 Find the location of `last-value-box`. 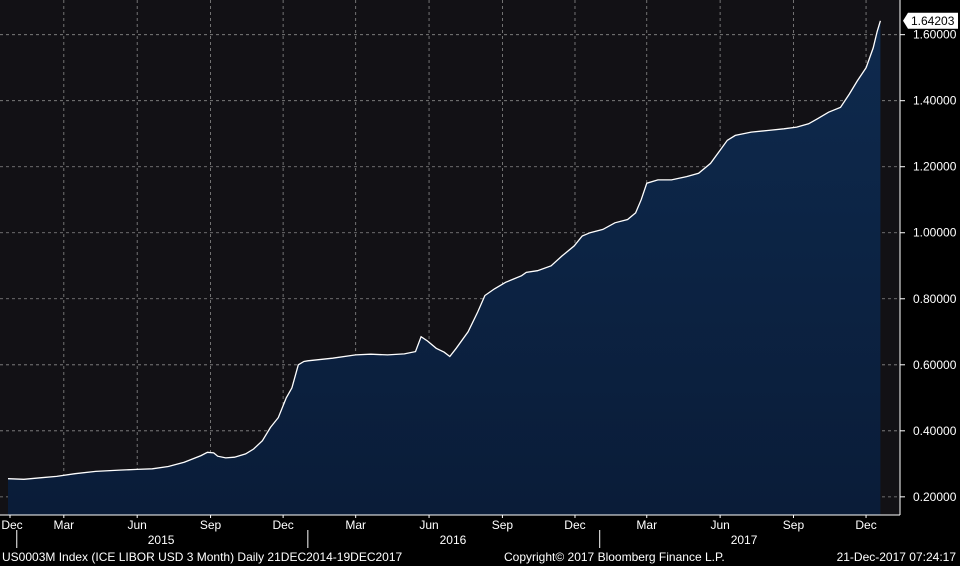

last-value-box is located at coordinates (930, 20).